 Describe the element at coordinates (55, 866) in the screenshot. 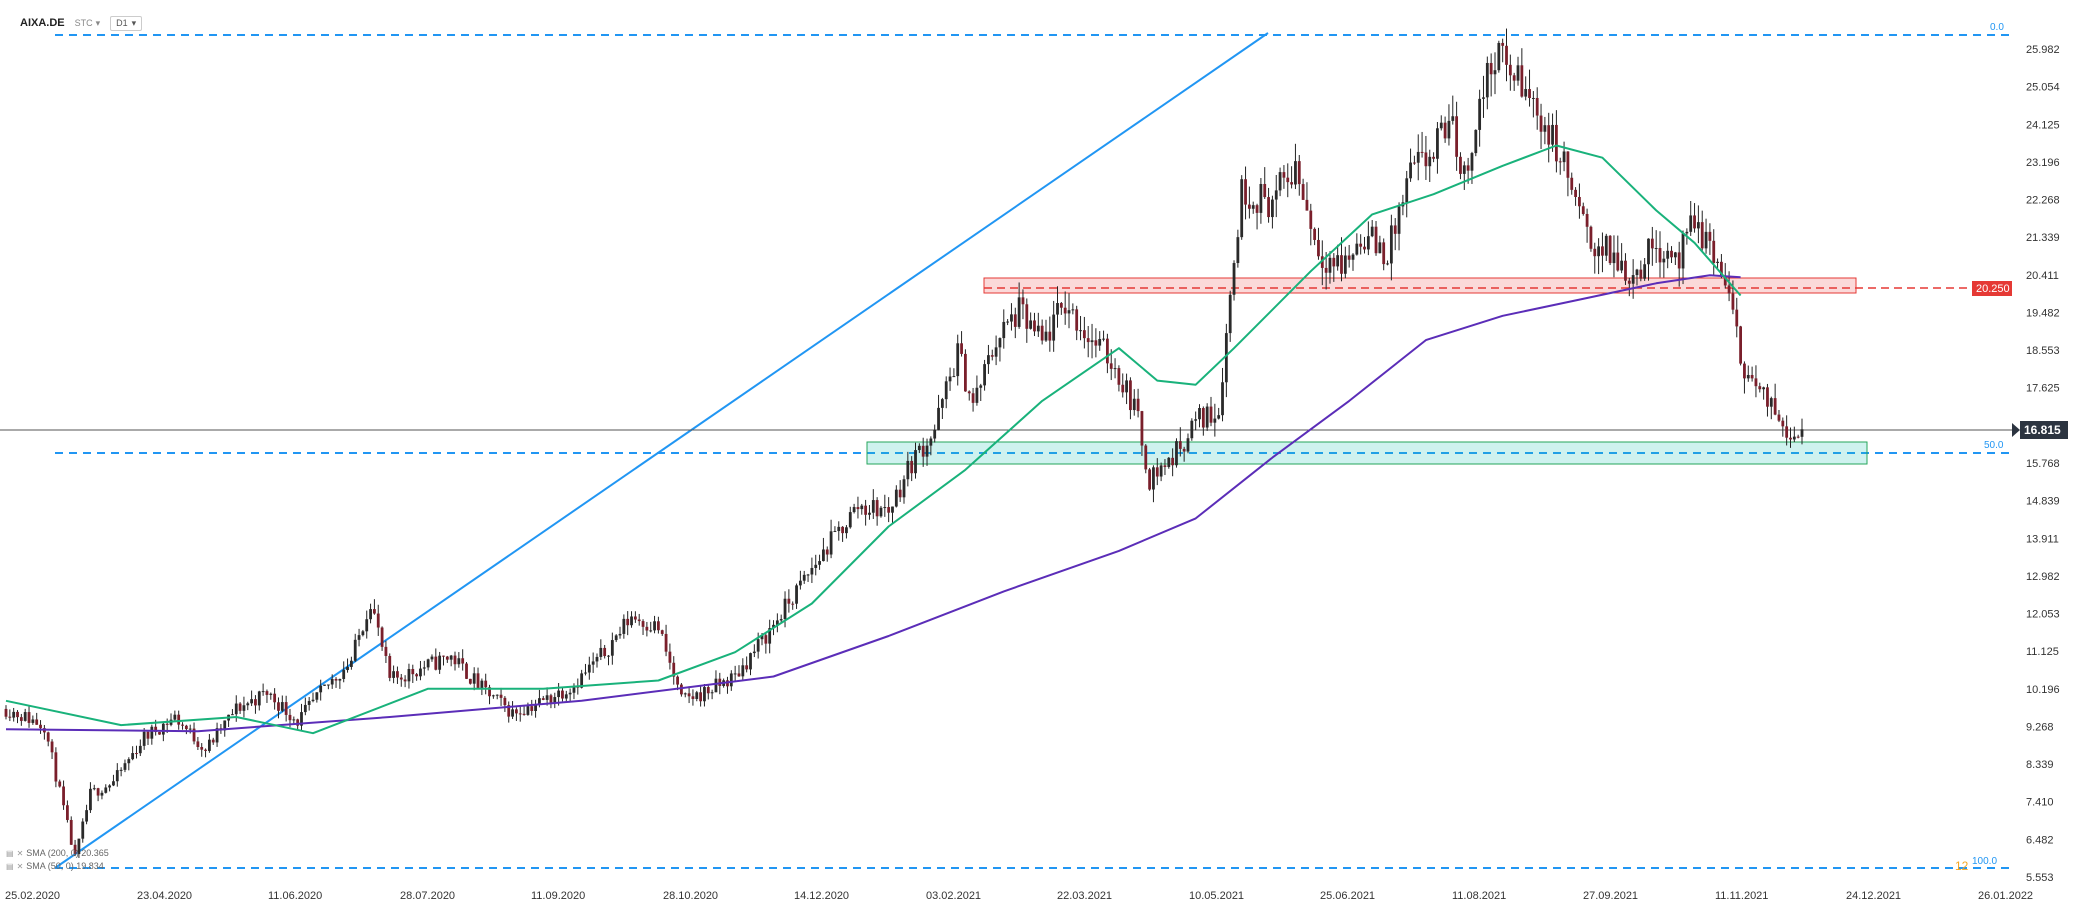

I see `legend-sma-50: ▤ ✕ SMA (50, 0) 19.834` at that location.